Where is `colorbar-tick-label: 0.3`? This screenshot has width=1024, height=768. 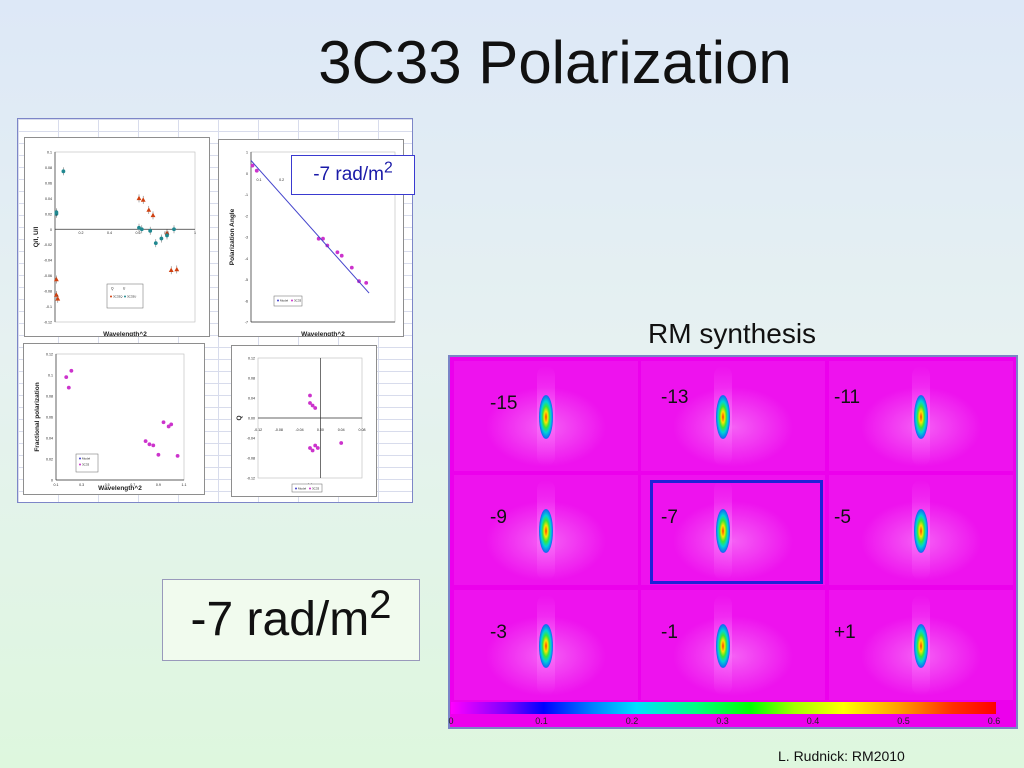
colorbar-tick-label: 0.3 is located at coordinates (722, 721).